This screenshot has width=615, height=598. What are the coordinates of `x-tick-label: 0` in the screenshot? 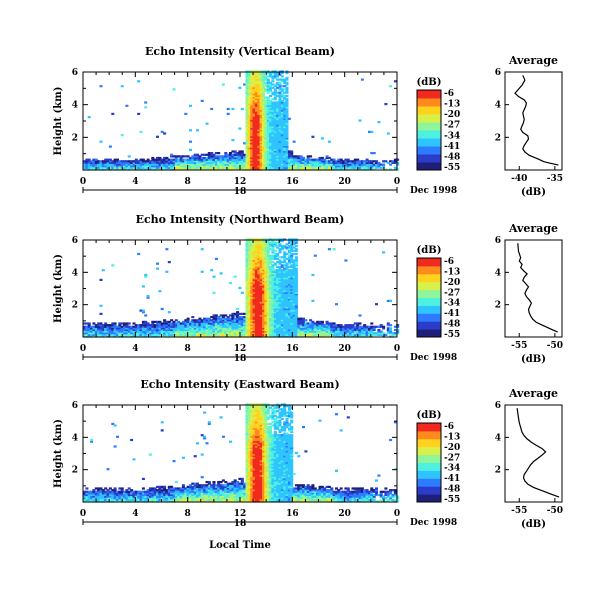 It's located at (83, 349).